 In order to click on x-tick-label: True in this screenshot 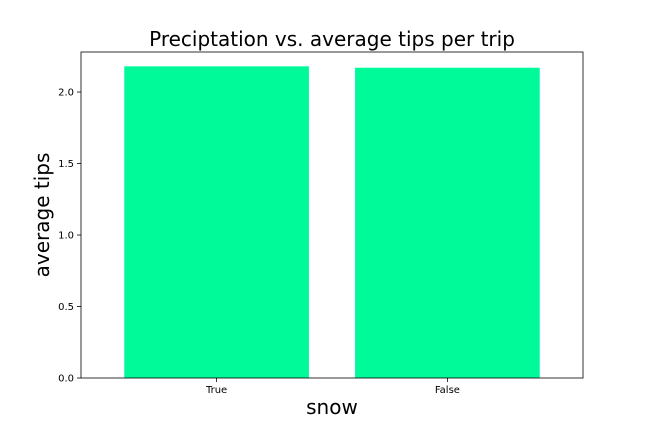, I will do `click(216, 390)`.